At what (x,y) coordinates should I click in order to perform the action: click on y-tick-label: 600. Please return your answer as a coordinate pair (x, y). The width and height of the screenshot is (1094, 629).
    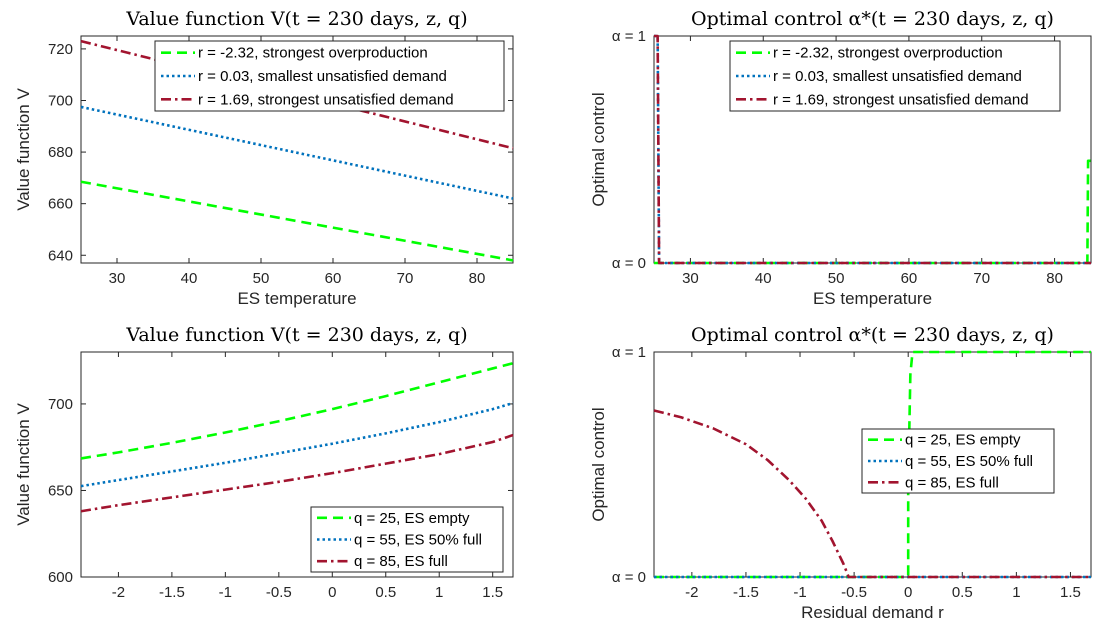
    Looking at the image, I should click on (60, 577).